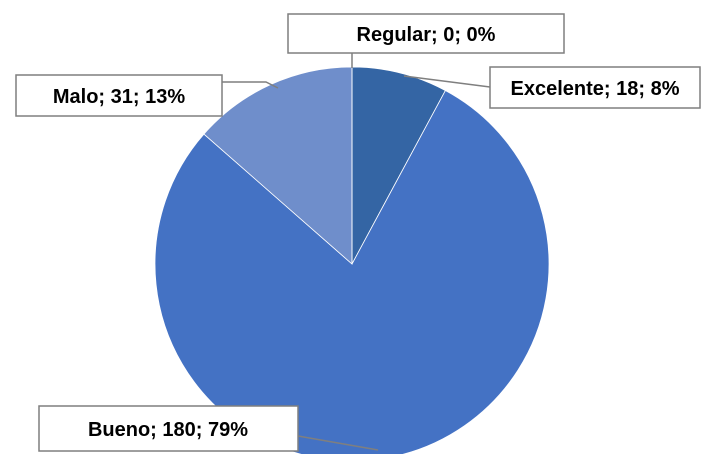 Image resolution: width=704 pixels, height=454 pixels. I want to click on callout-box-malo, so click(119, 95).